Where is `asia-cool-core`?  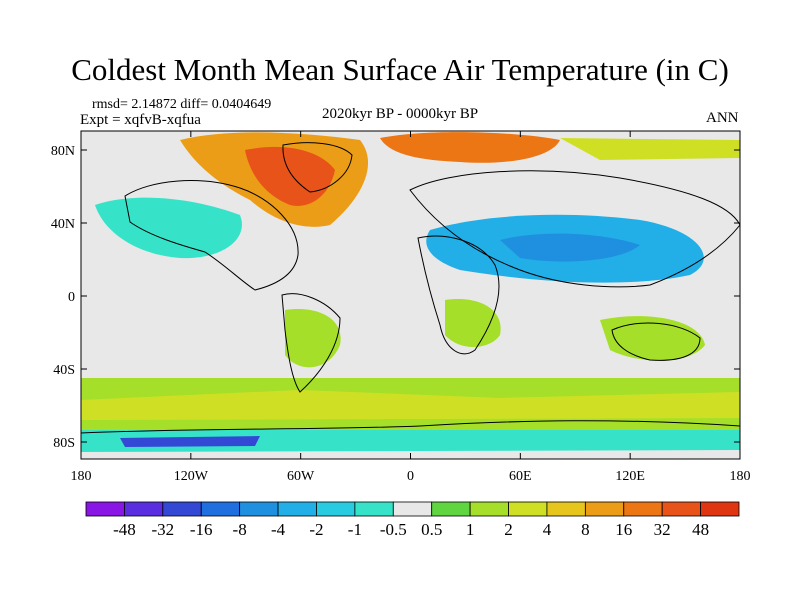 asia-cool-core is located at coordinates (570, 247).